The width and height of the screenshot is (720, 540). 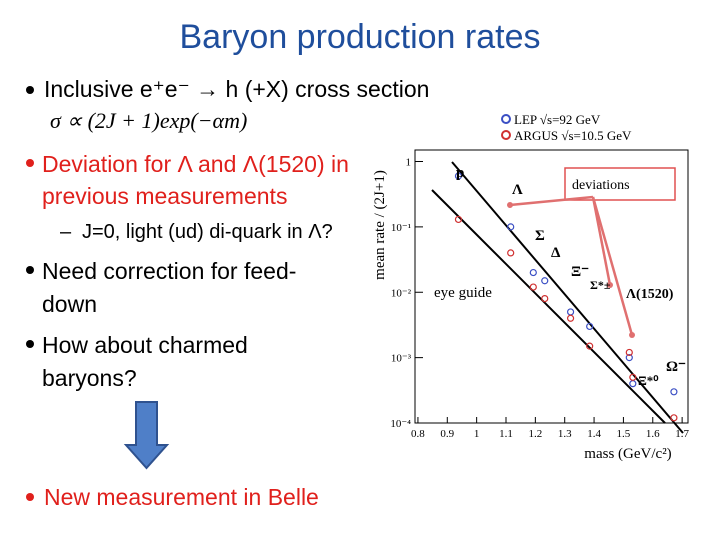 What do you see at coordinates (418, 434) in the screenshot?
I see `x-tick-label: 0.8` at bounding box center [418, 434].